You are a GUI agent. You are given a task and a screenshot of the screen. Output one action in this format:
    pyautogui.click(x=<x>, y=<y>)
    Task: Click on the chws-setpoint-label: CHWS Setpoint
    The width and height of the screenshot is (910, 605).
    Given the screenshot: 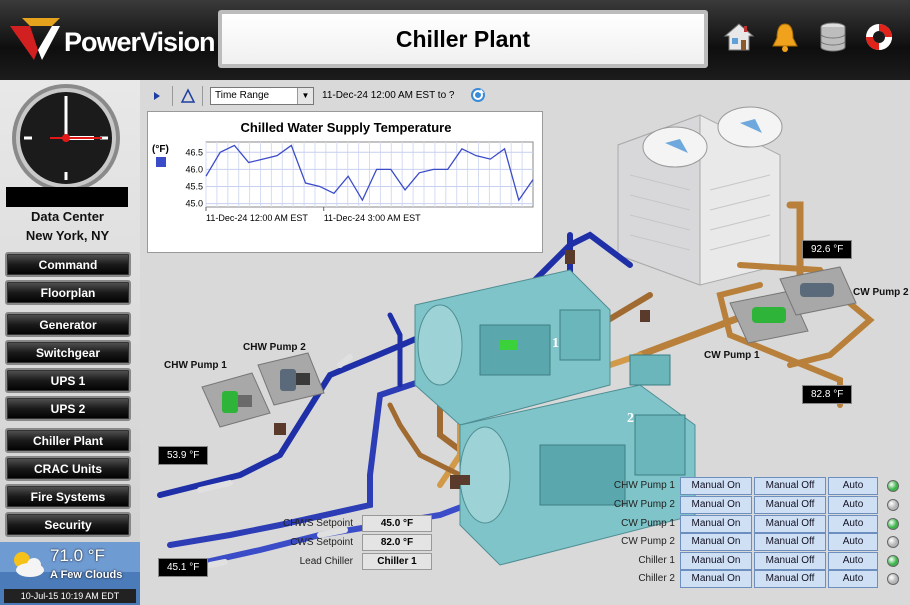 What is the action you would take?
    pyautogui.click(x=317, y=523)
    